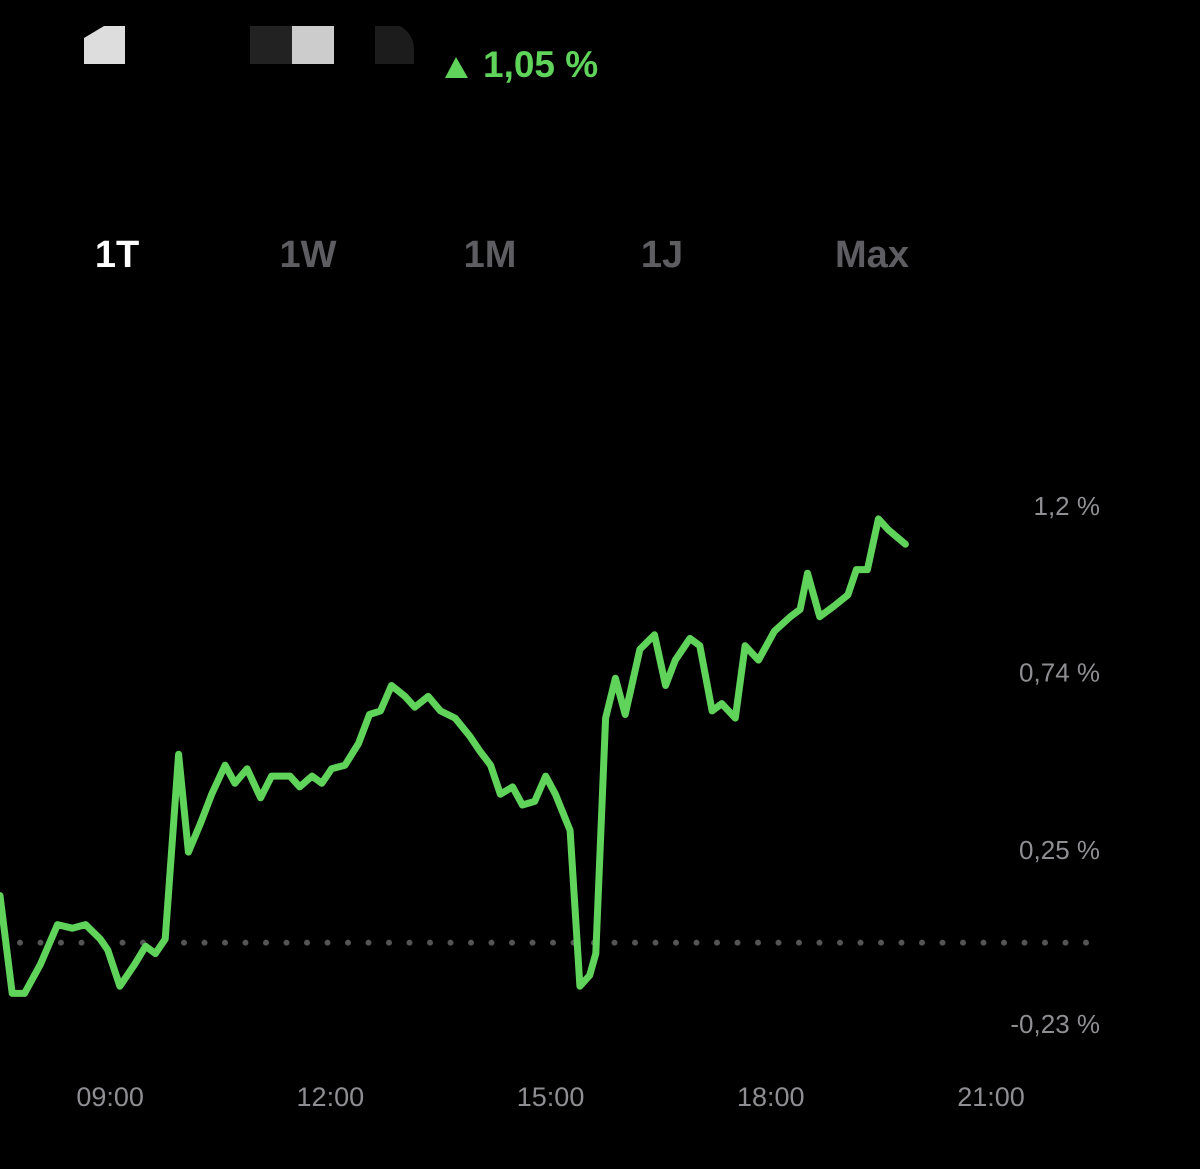 The height and width of the screenshot is (1169, 1200). I want to click on x-tick-label: 12:00, so click(331, 1097).